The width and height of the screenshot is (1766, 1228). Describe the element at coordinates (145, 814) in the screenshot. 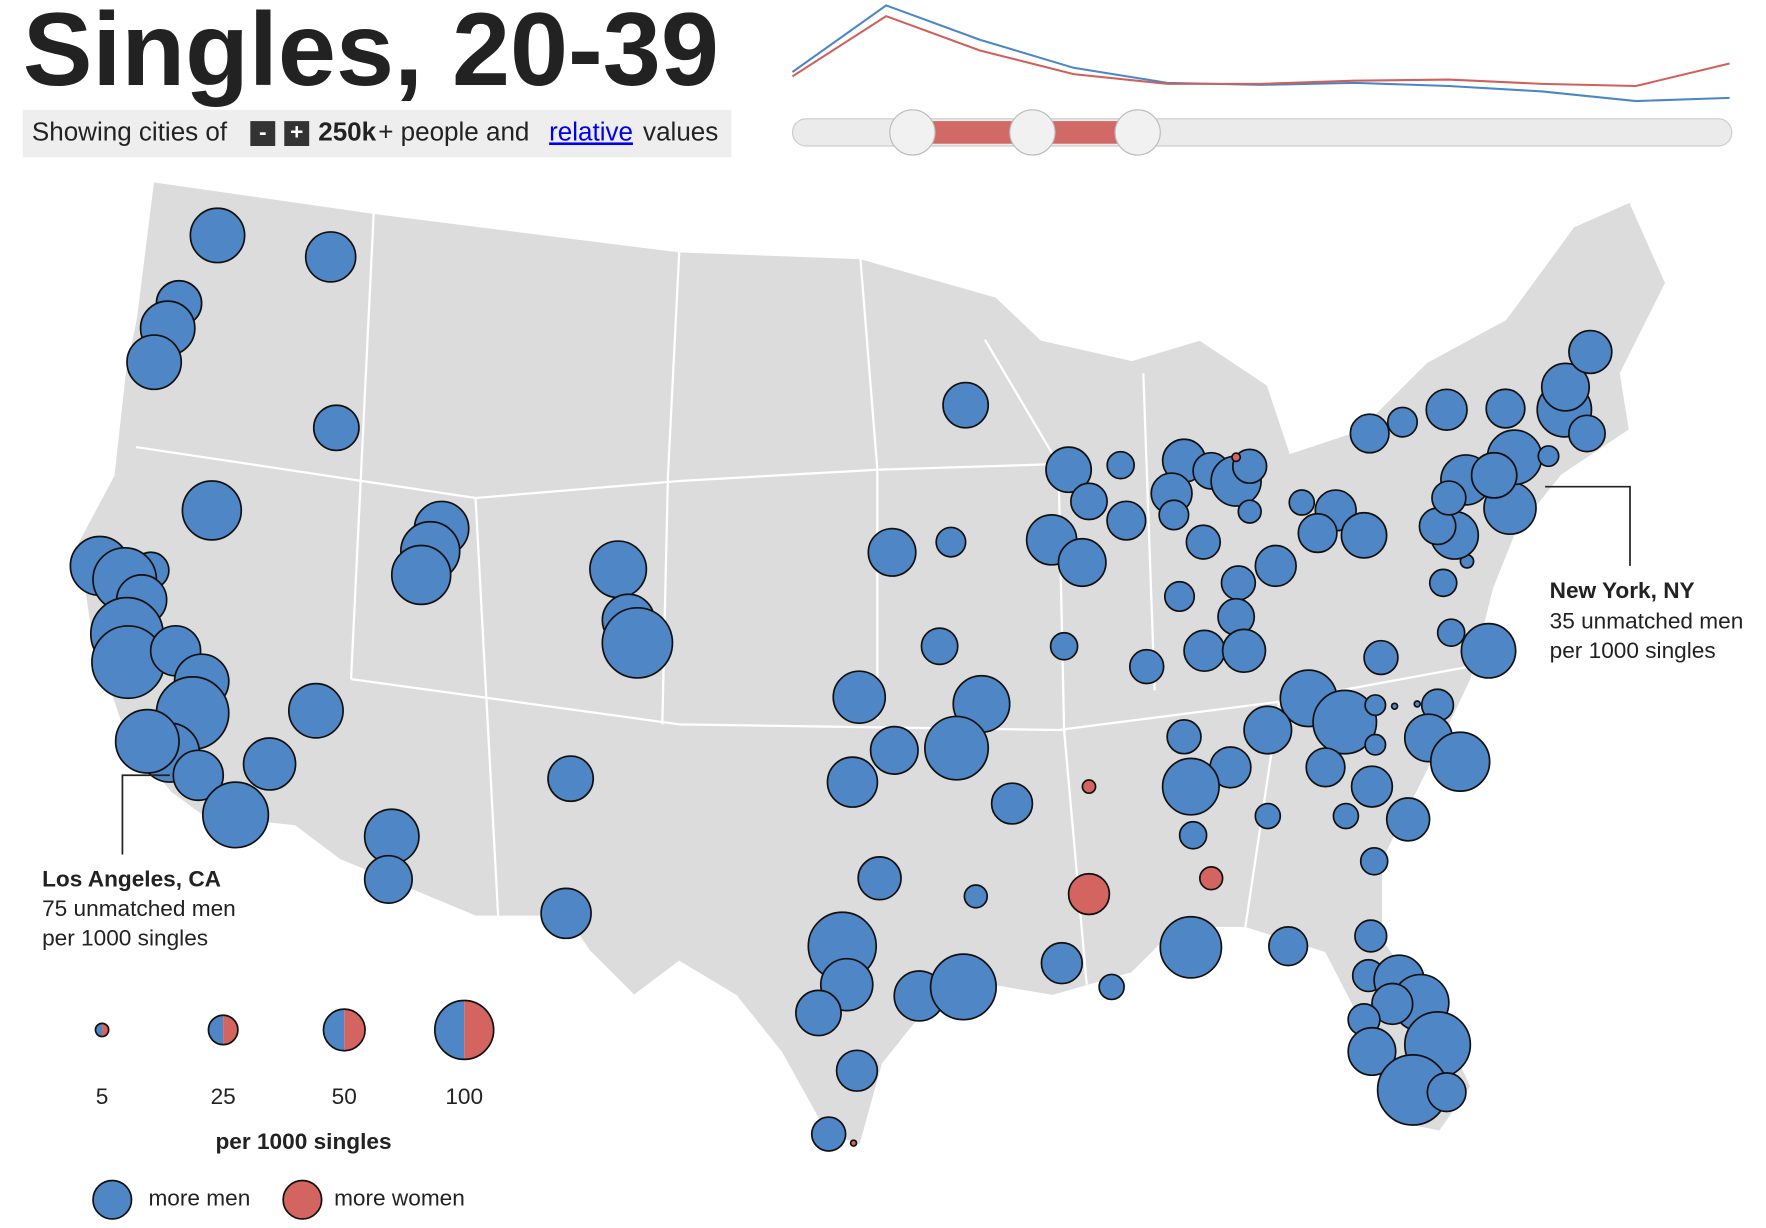

I see `la-leader` at that location.